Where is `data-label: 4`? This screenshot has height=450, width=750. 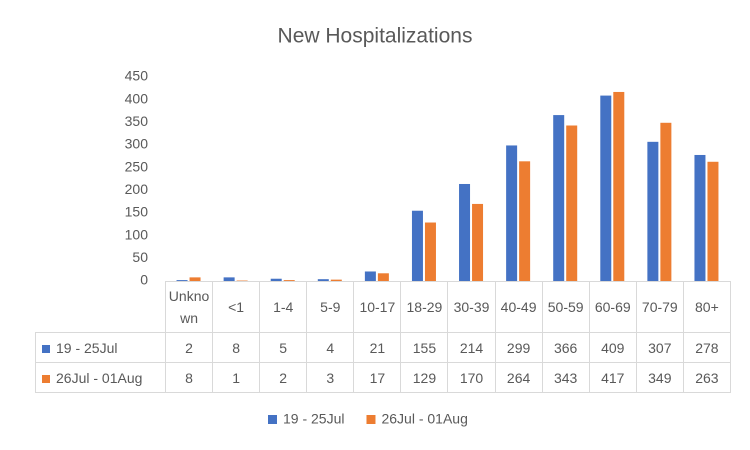
data-label: 4 is located at coordinates (330, 347).